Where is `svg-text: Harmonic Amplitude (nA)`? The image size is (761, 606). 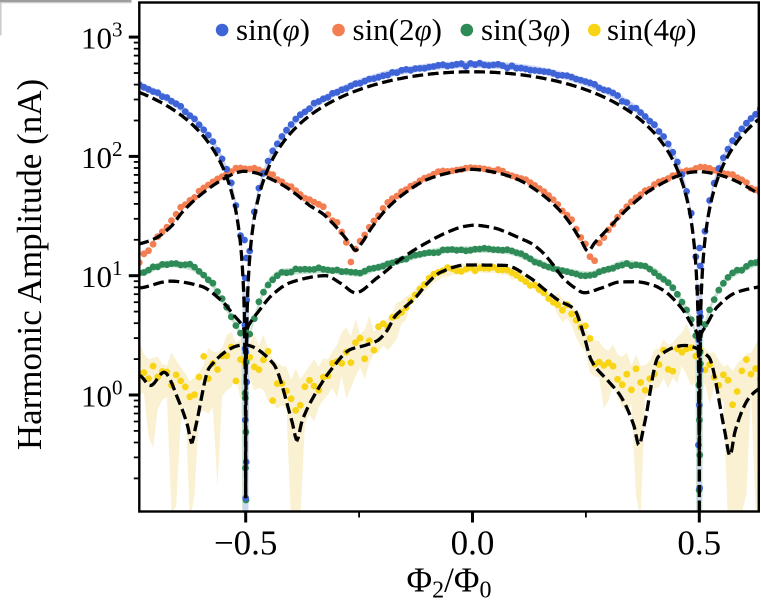
svg-text: Harmonic Amplitude (nA) is located at coordinates (29, 264).